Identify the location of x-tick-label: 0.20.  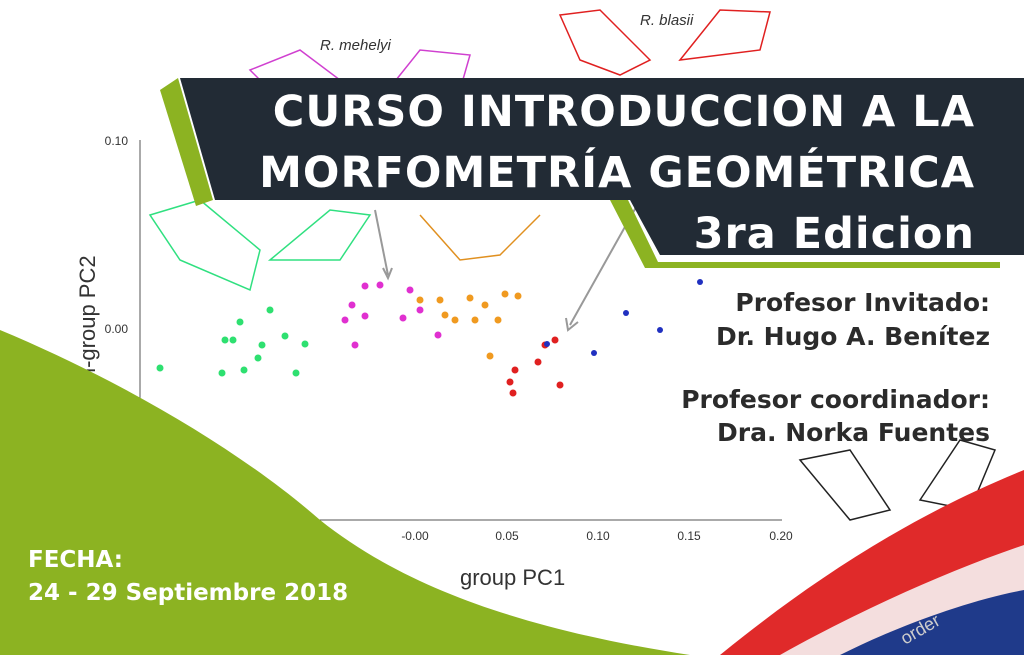
(781, 536).